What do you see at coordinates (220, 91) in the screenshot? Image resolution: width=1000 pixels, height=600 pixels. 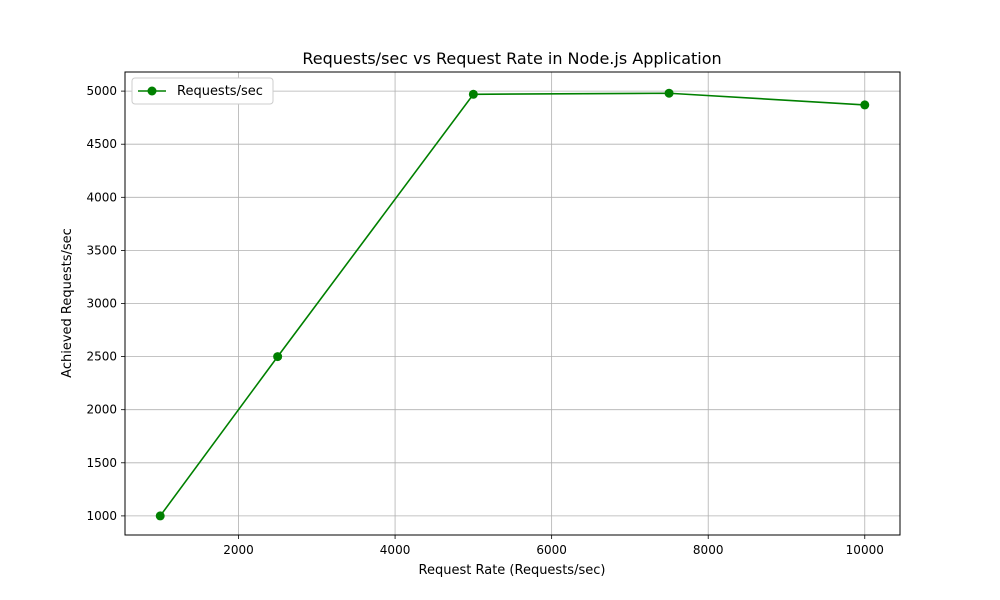 I see `legend-label: Requests/sec` at bounding box center [220, 91].